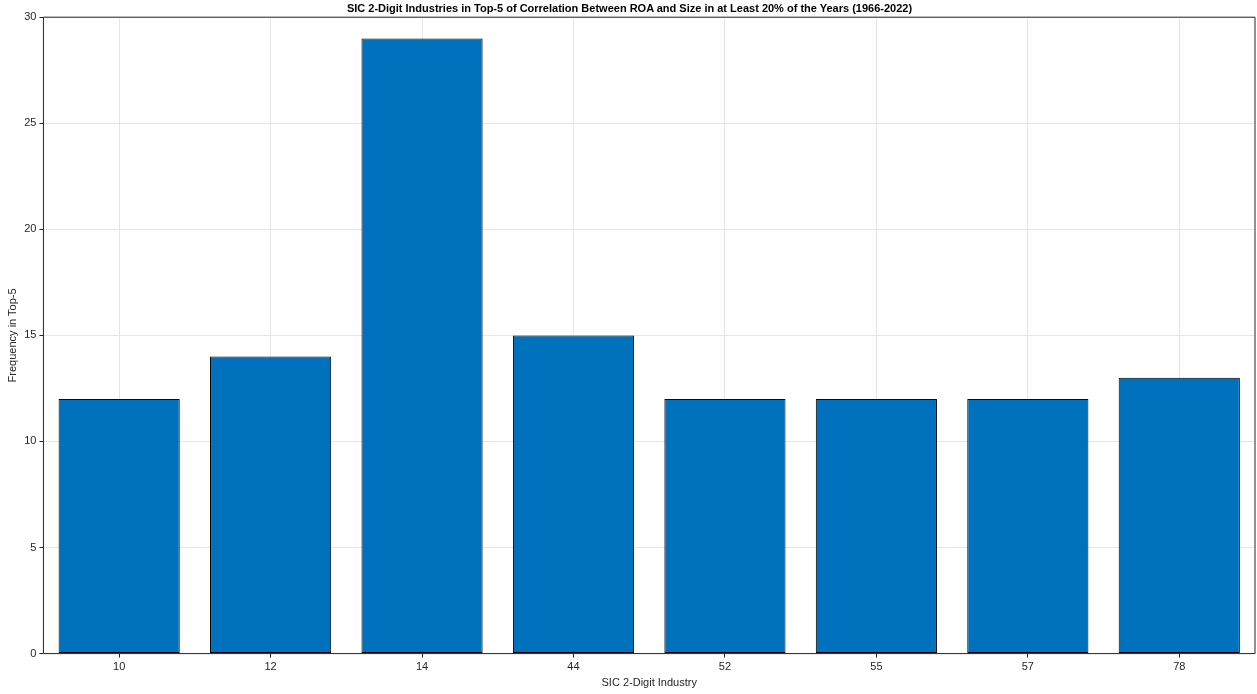  I want to click on x-tick-label: 10, so click(119, 666).